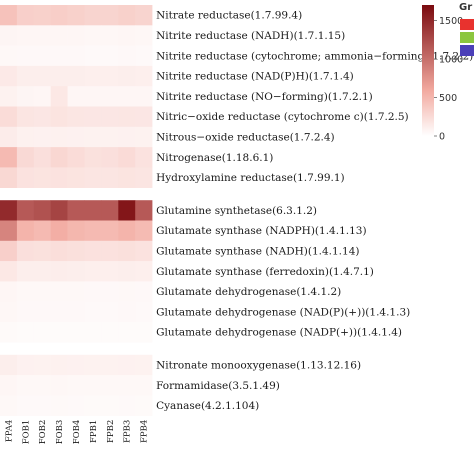 This screenshot has width=474, height=474. I want to click on row-label: Nitrite reductase (NO−forming)(1.7.2.1), so click(264, 97).